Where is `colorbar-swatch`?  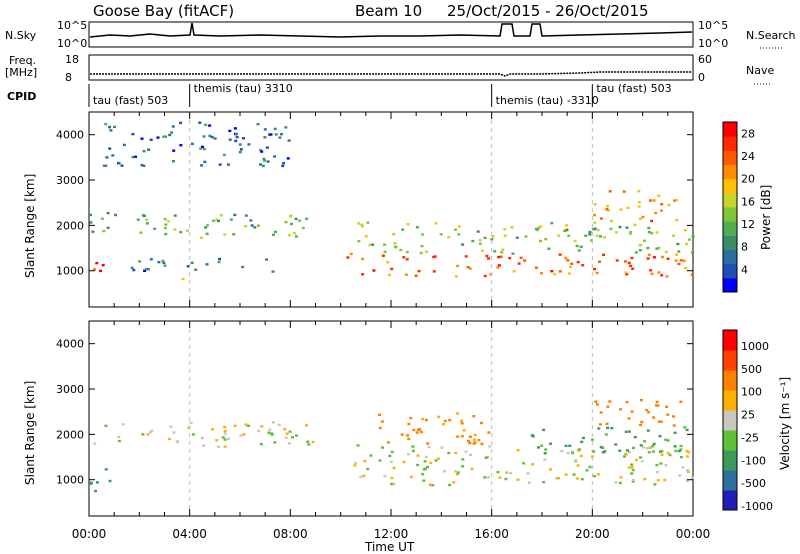
colorbar-swatch is located at coordinates (730, 420).